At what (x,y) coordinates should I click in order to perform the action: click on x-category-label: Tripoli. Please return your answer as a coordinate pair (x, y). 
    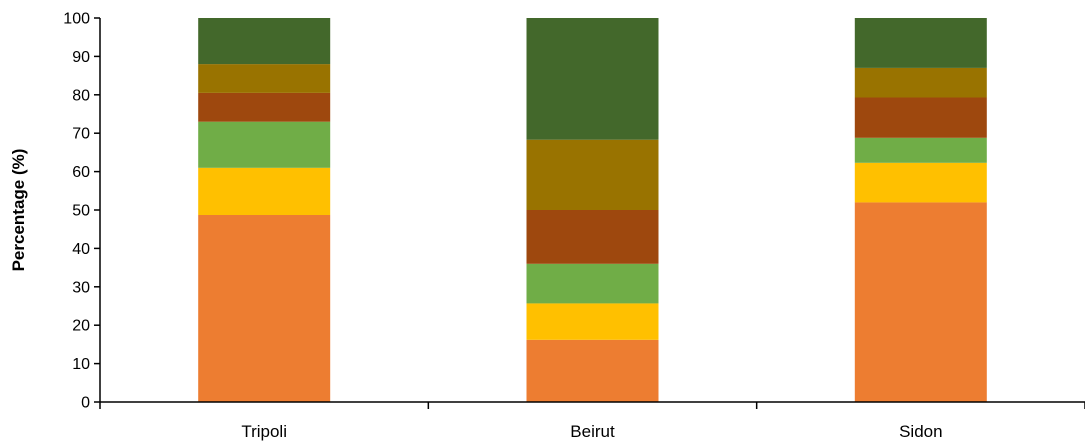
    Looking at the image, I should click on (264, 431).